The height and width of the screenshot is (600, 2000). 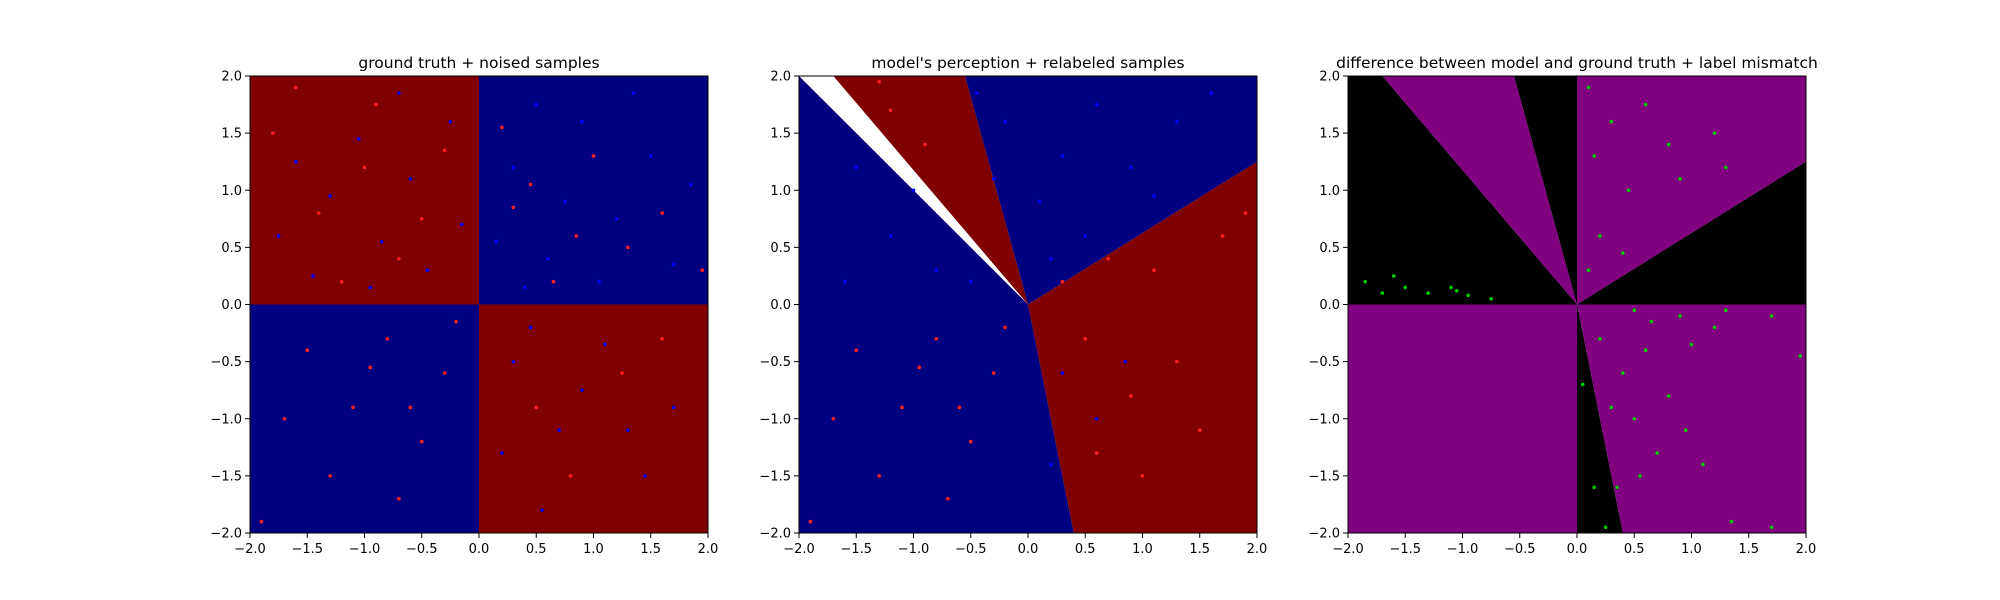 What do you see at coordinates (479, 549) in the screenshot?
I see `x-tick-label: 0.0` at bounding box center [479, 549].